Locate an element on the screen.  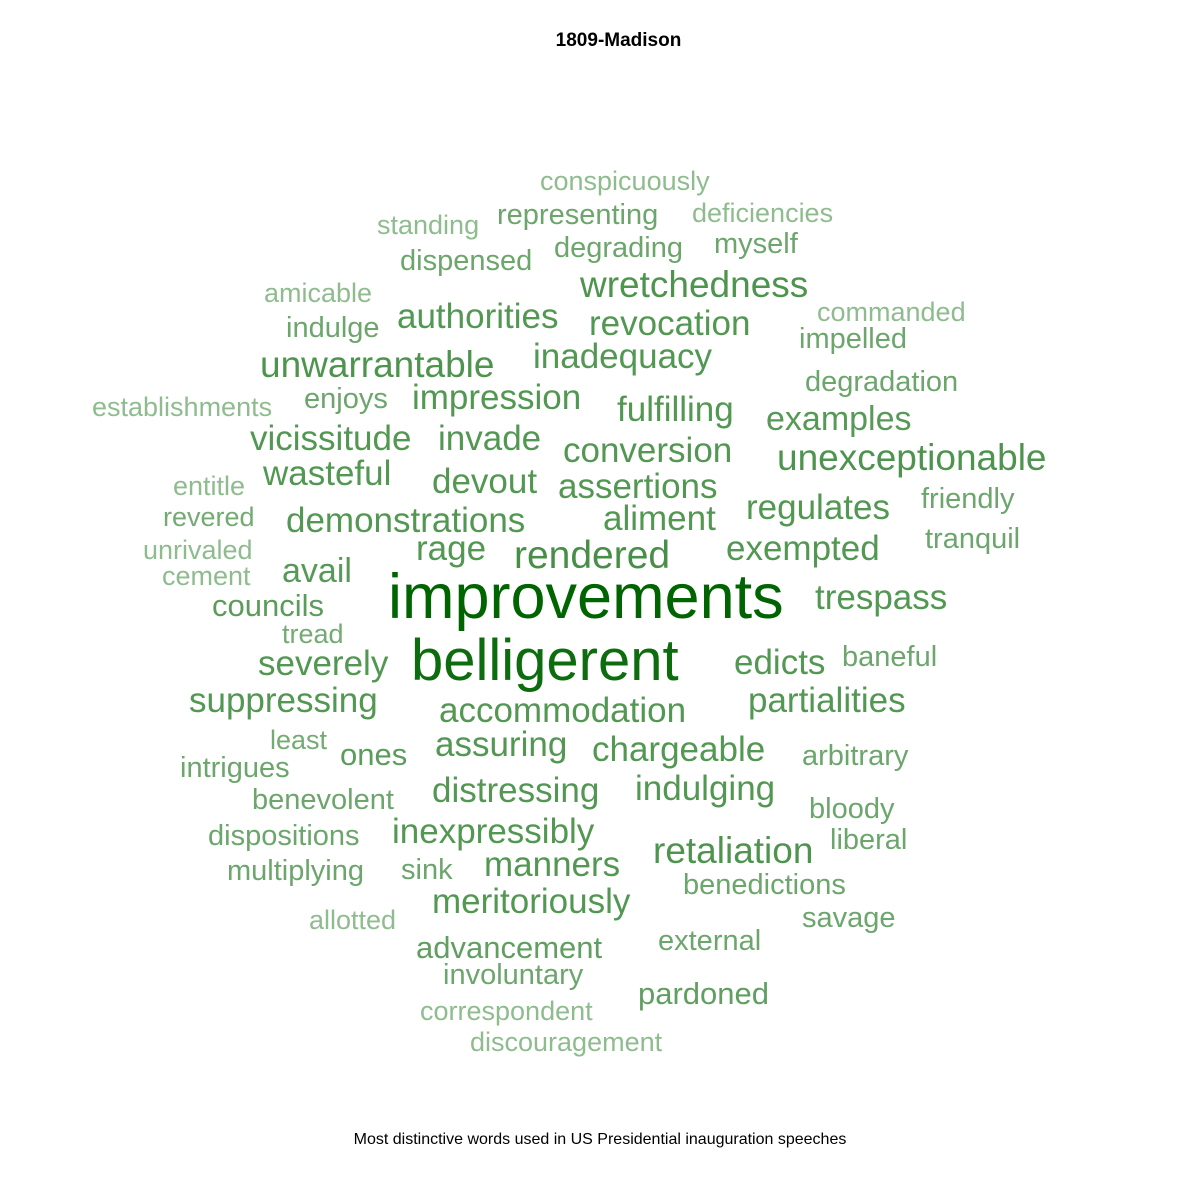
word-examples: examples is located at coordinates (839, 419).